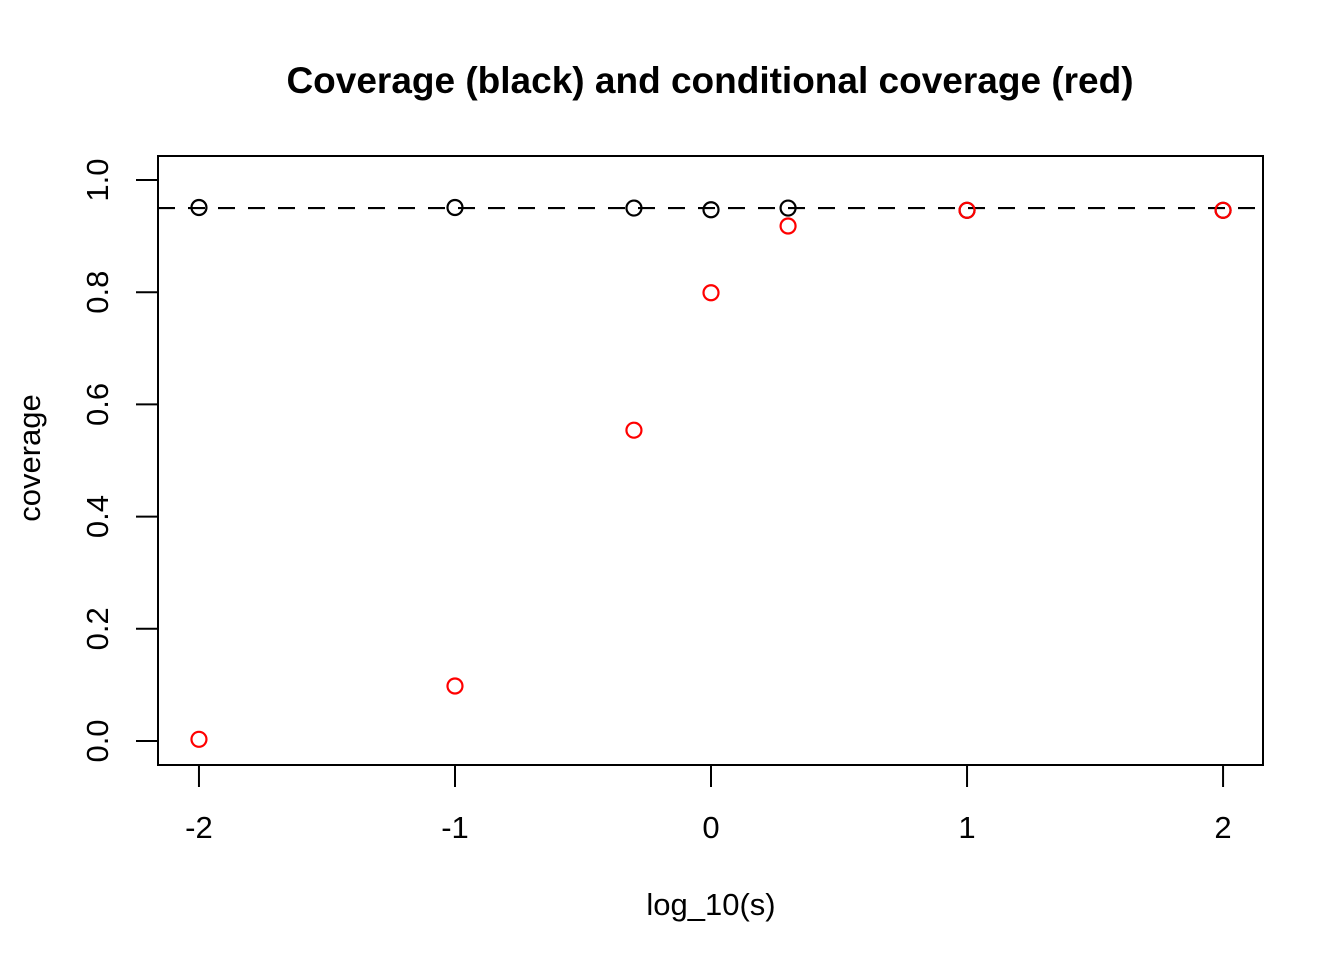 The height and width of the screenshot is (965, 1344). I want to click on y-axis-tick-label: 0.4, so click(97, 516).